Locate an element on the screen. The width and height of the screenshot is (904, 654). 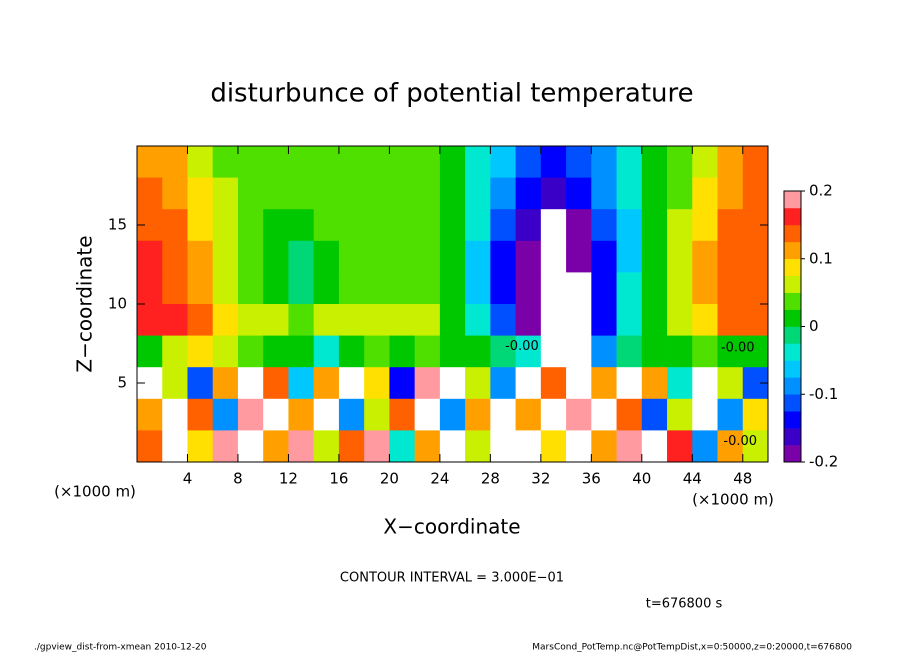
colorbar-tick-label: 0.1 is located at coordinates (821, 258).